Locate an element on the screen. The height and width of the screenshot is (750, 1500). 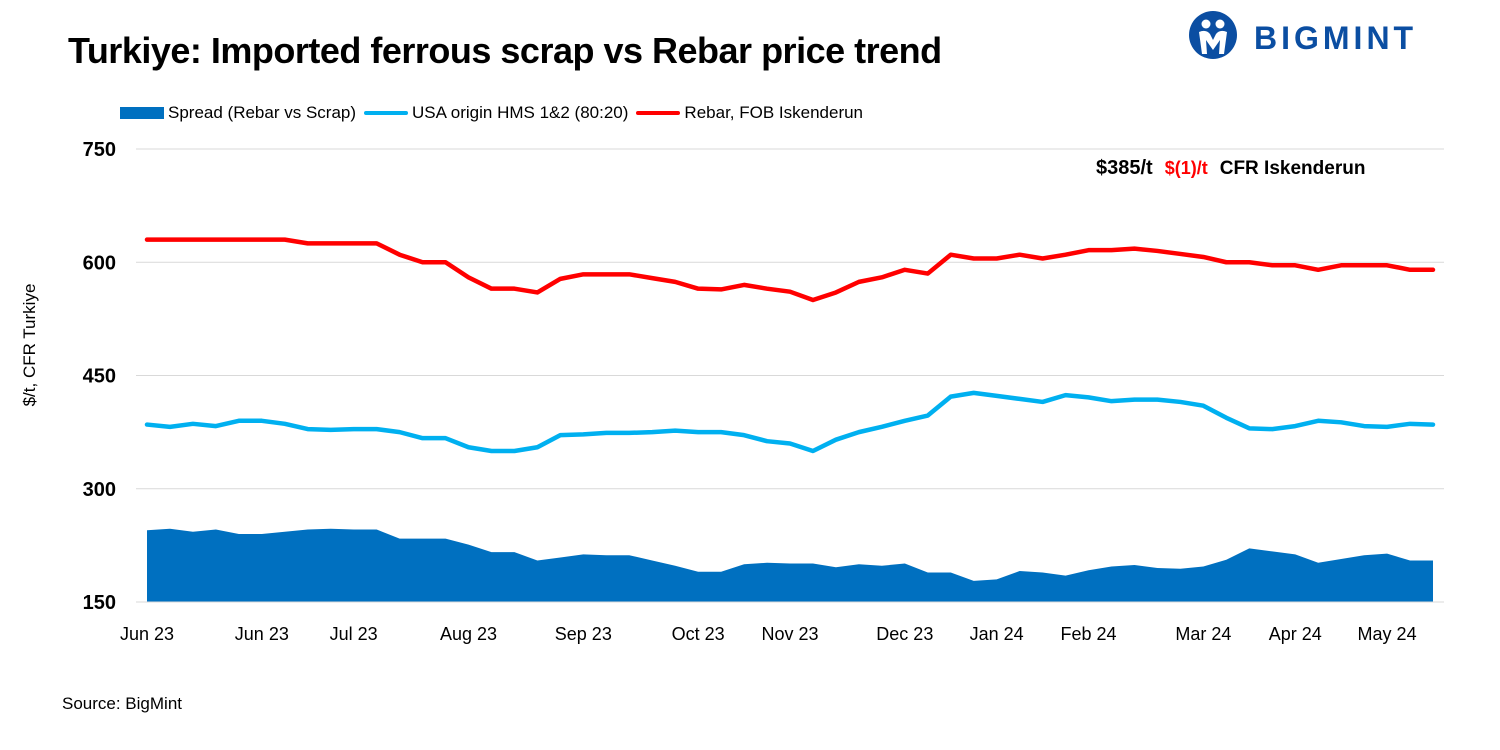
x-tick-label: Feb 24 is located at coordinates (1089, 634).